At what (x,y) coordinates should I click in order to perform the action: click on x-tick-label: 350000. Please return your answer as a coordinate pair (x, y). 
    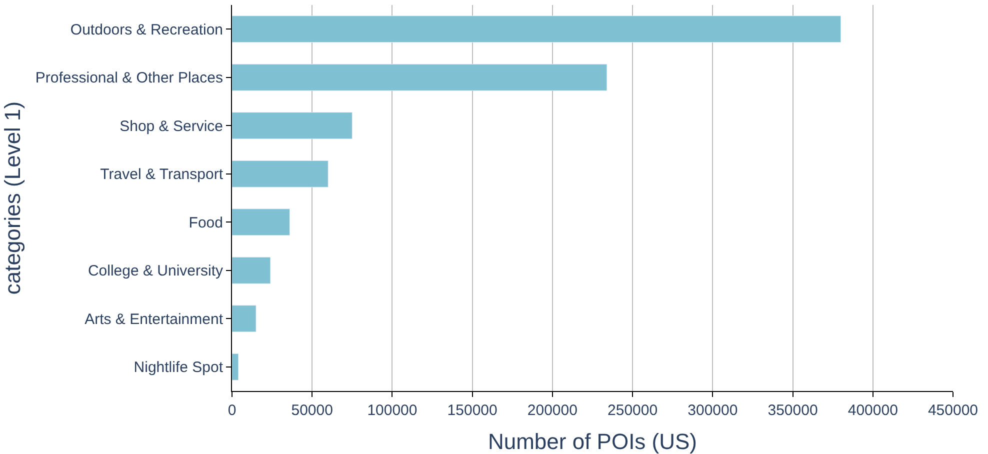
    Looking at the image, I should click on (793, 410).